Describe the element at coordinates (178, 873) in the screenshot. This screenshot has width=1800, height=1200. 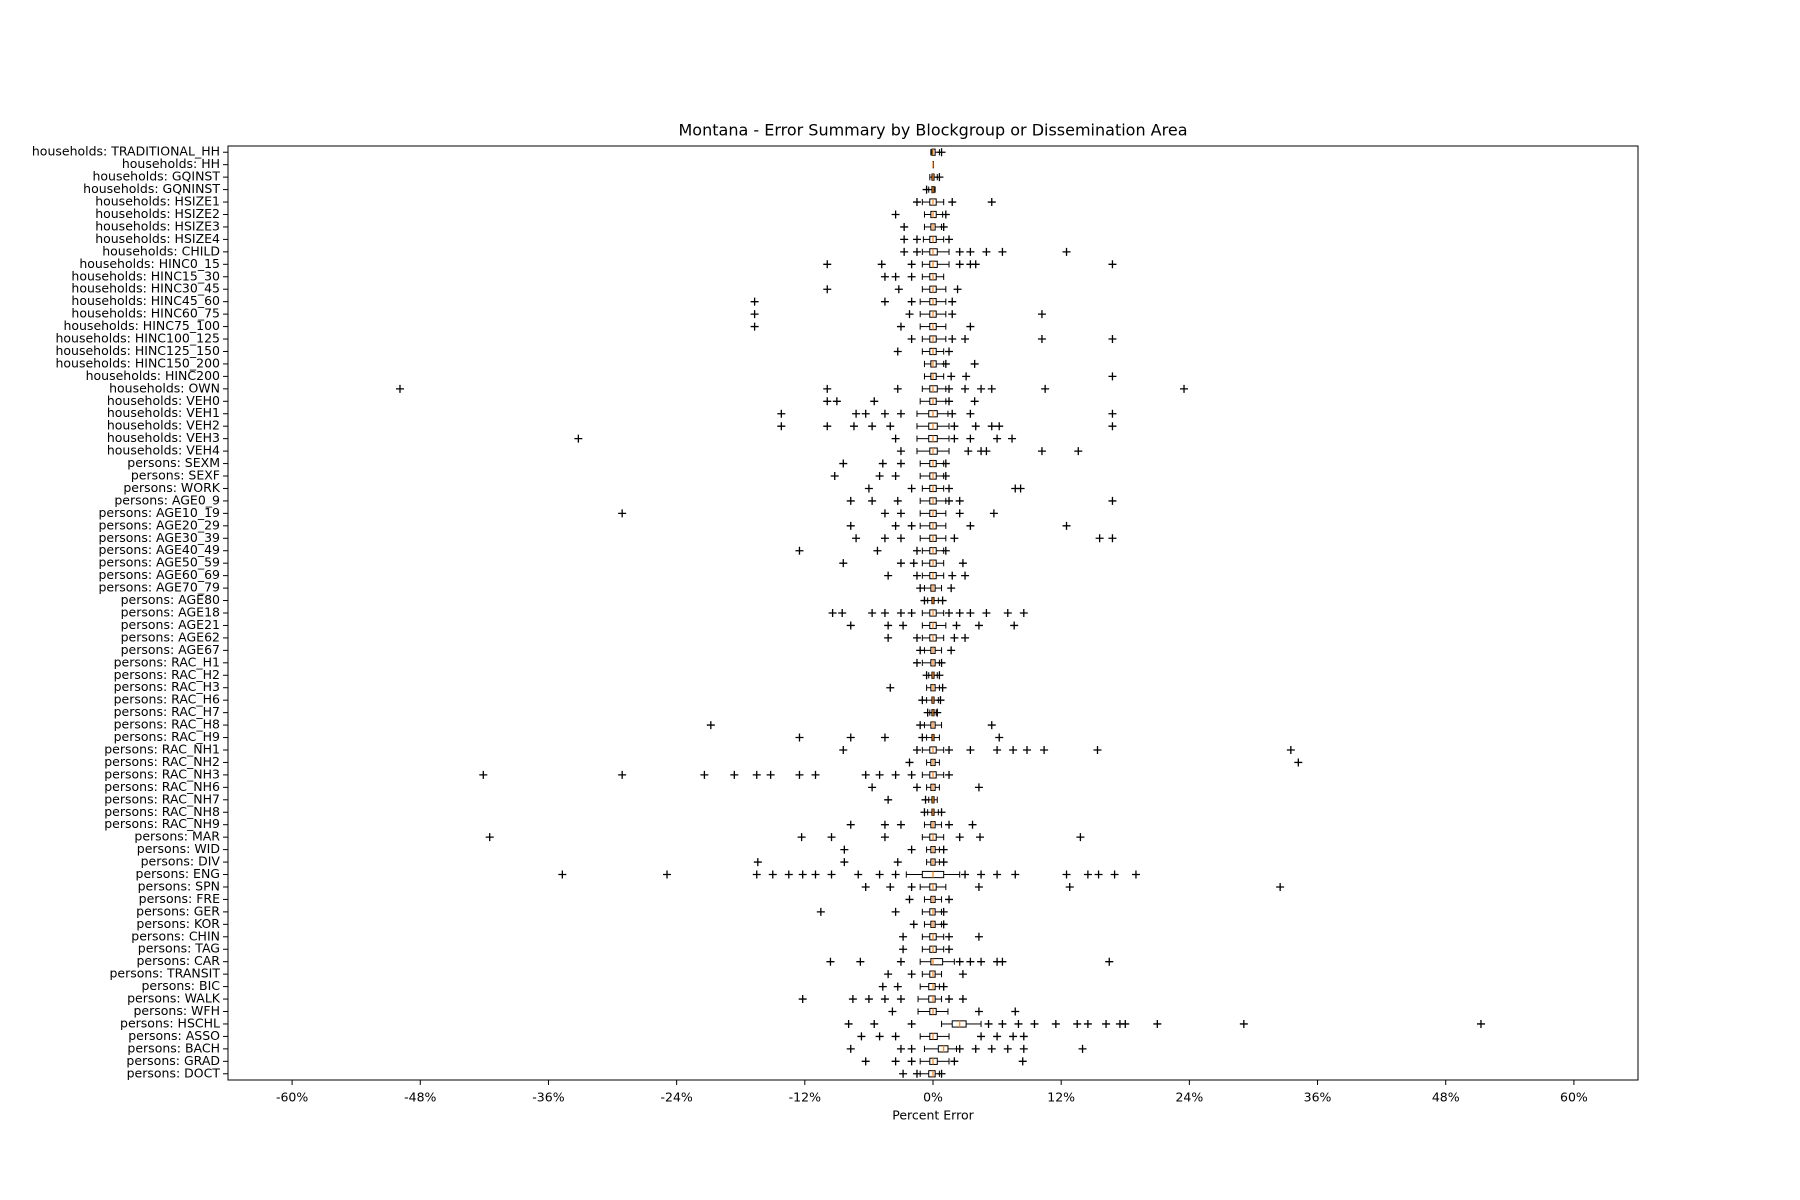
I see `y-tick-label: persons: ENG` at that location.